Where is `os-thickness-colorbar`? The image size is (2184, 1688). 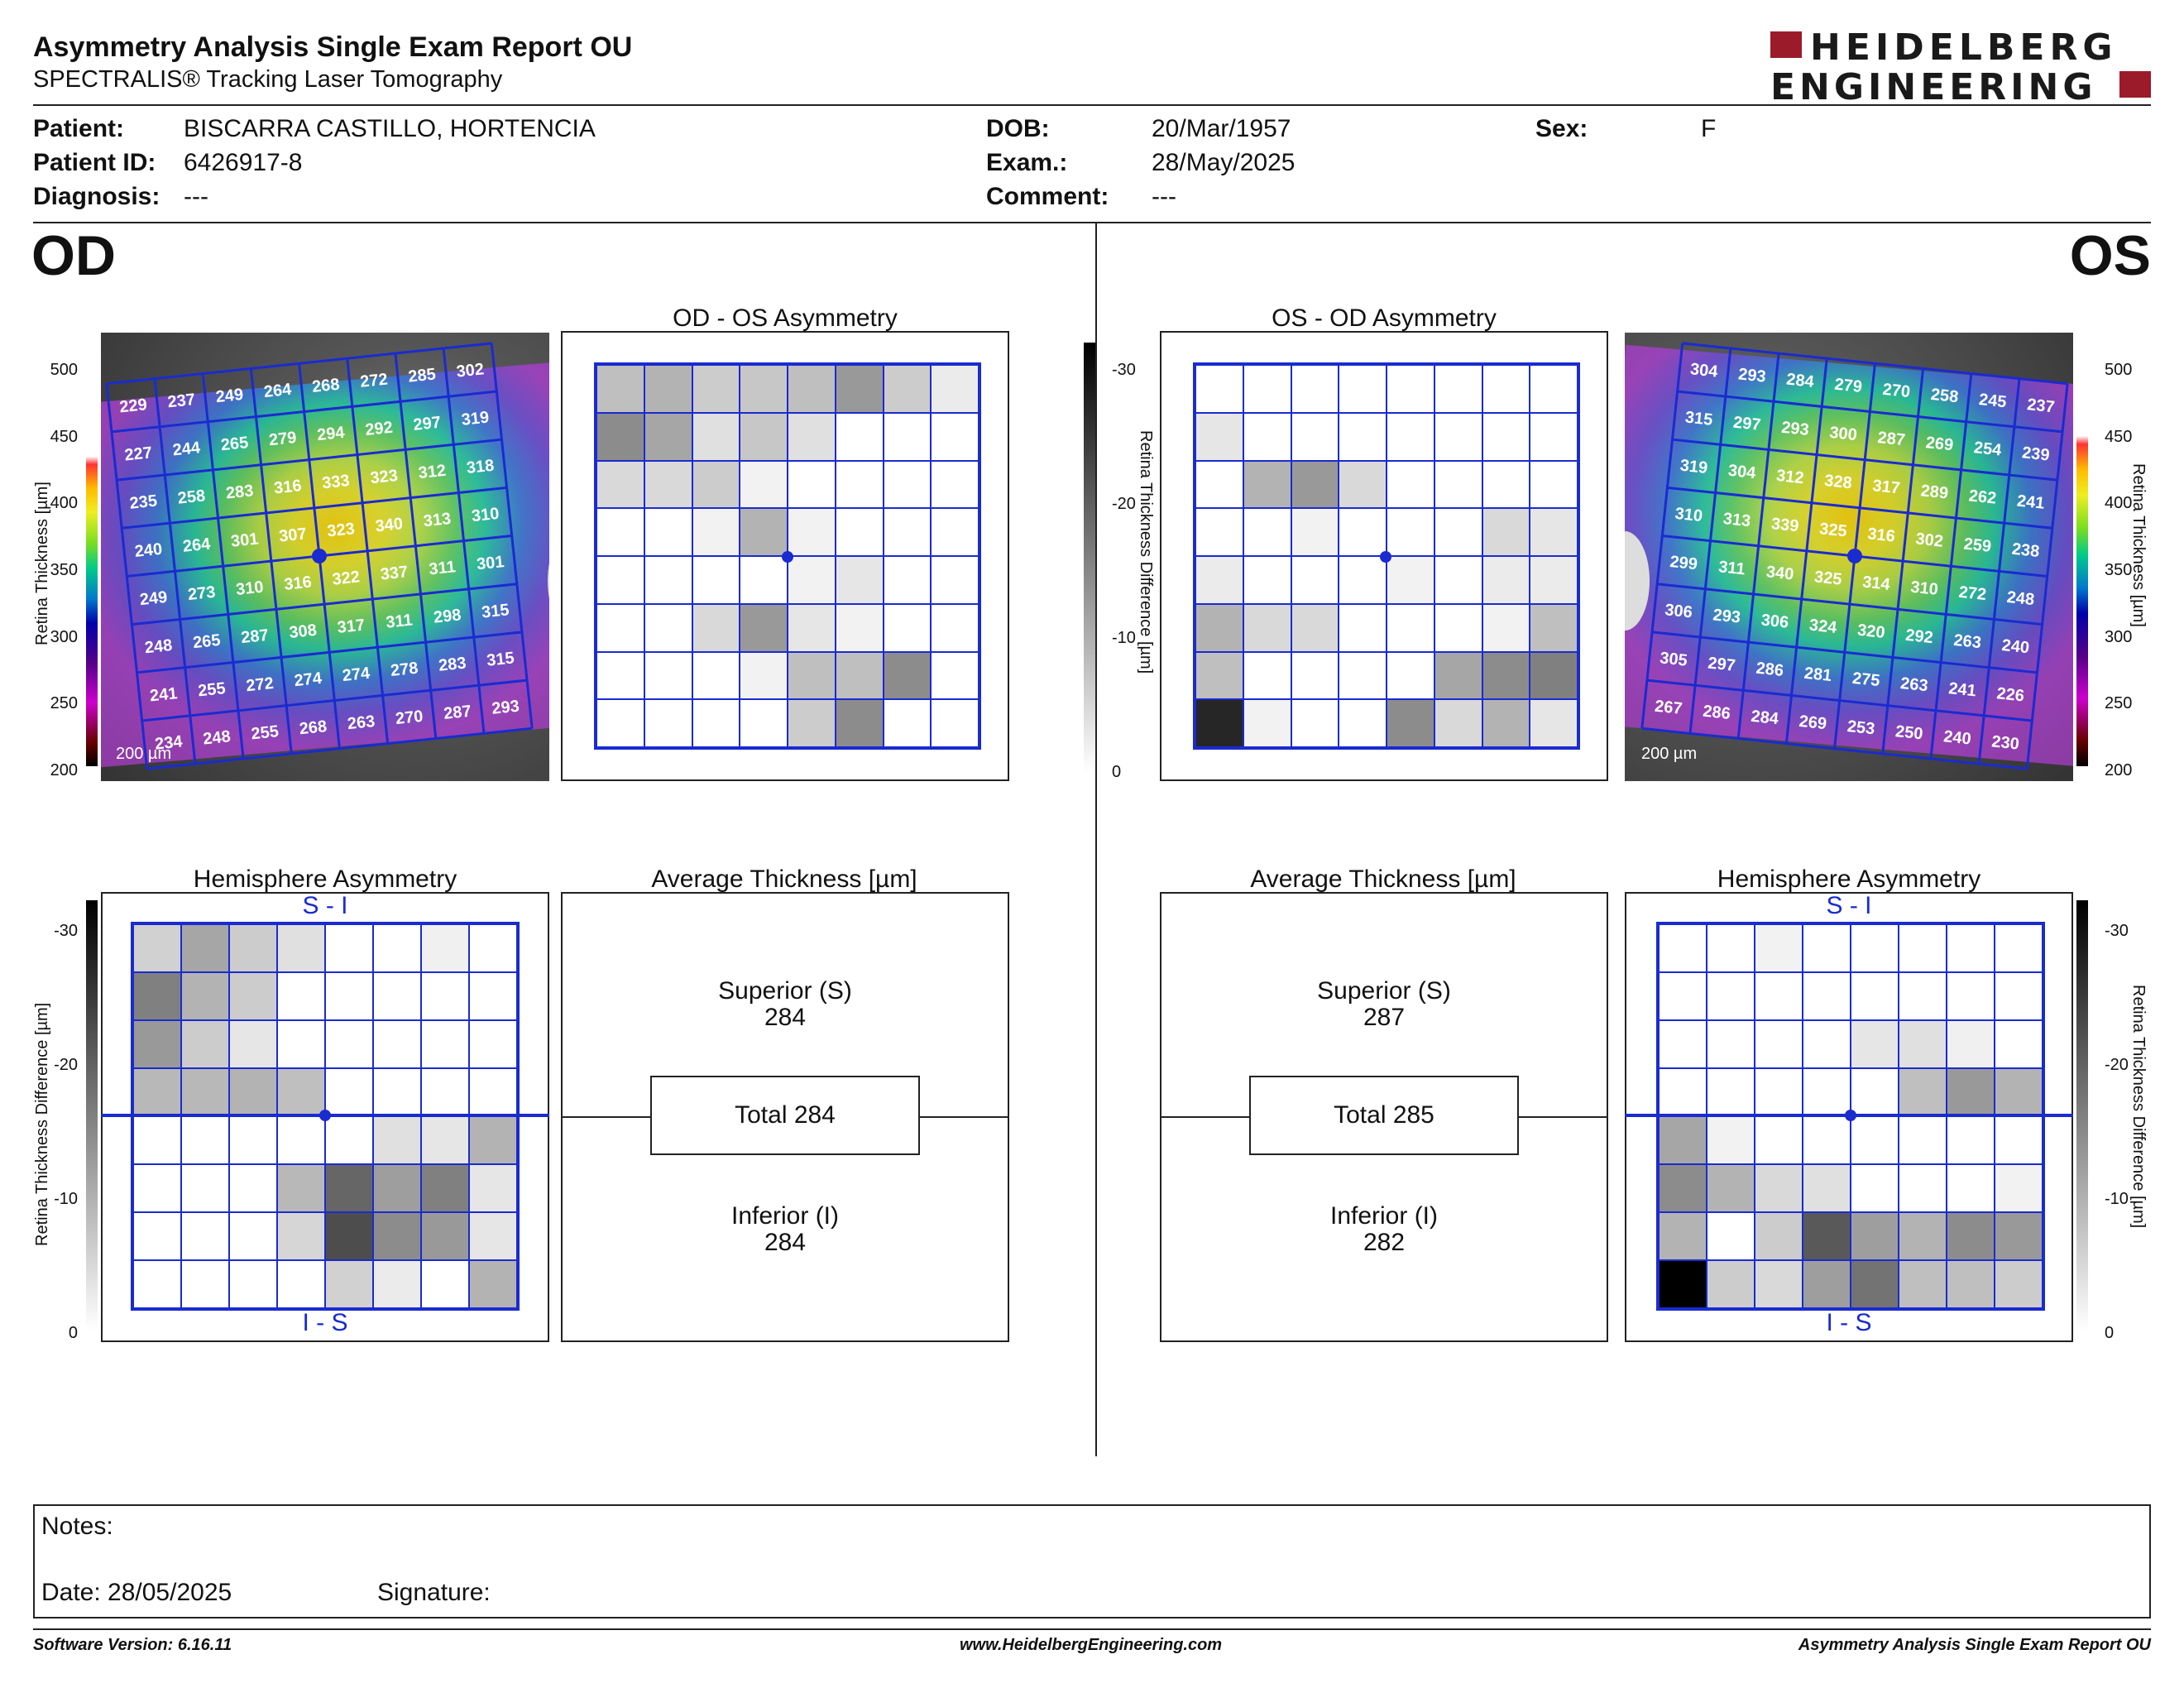
os-thickness-colorbar is located at coordinates (2082, 554).